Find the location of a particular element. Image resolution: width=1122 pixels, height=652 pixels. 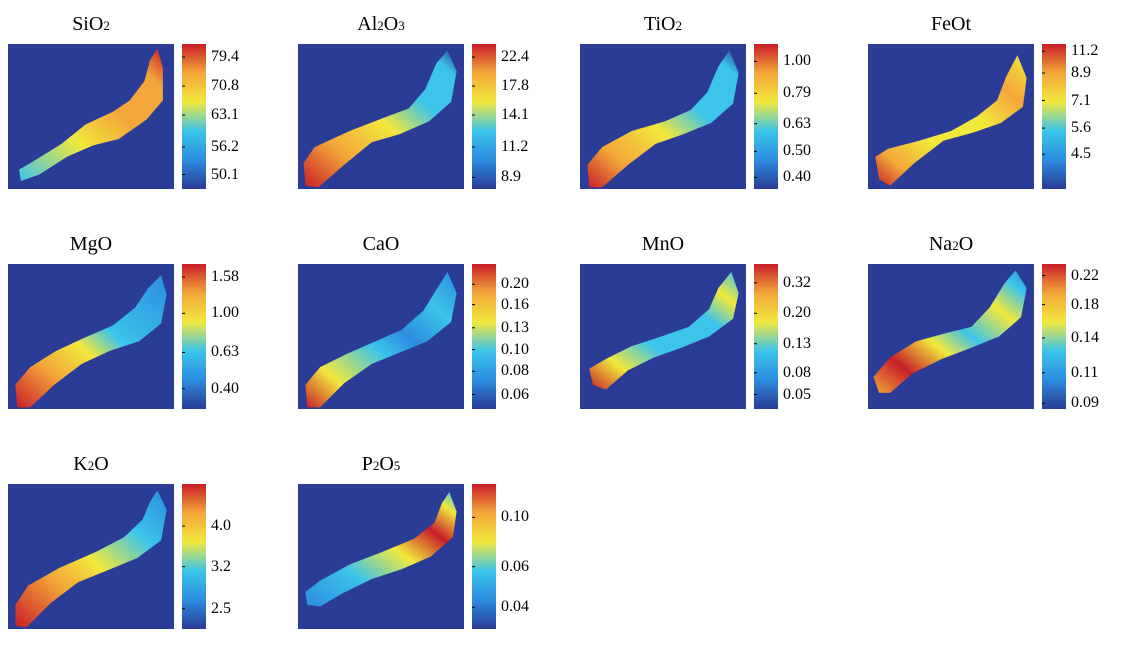

panel-title: Al2O3 is located at coordinates (381, 25).